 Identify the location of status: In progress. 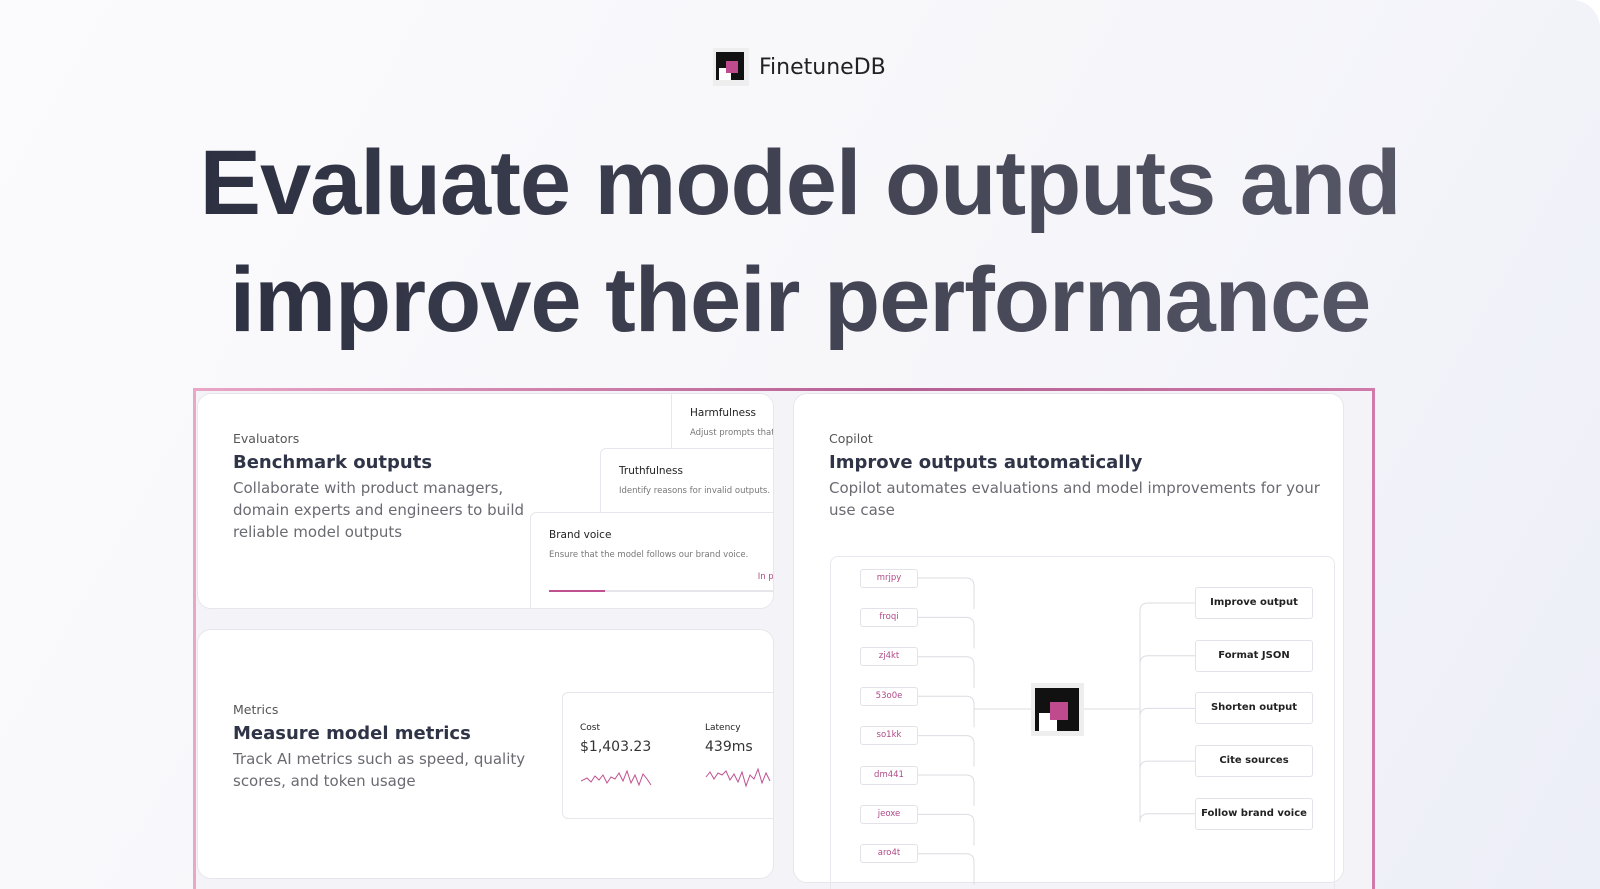
(765, 577).